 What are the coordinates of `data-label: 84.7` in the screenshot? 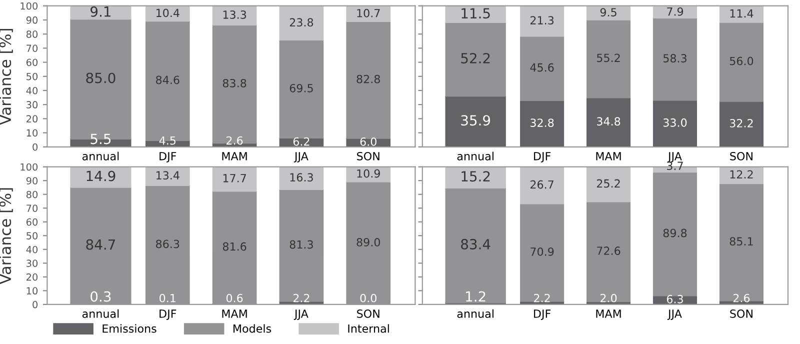 It's located at (101, 244).